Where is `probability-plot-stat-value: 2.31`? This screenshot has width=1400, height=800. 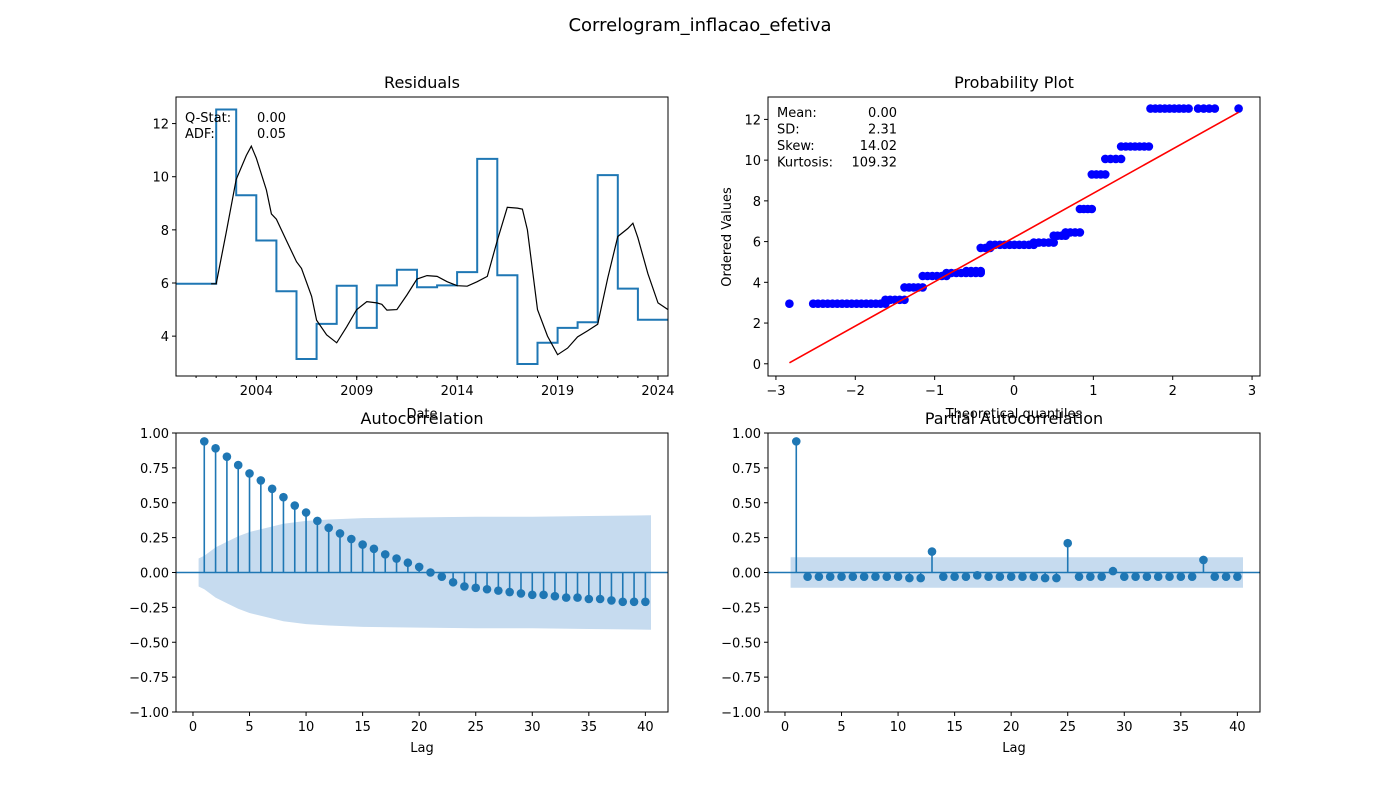
probability-plot-stat-value: 2.31 is located at coordinates (882, 130).